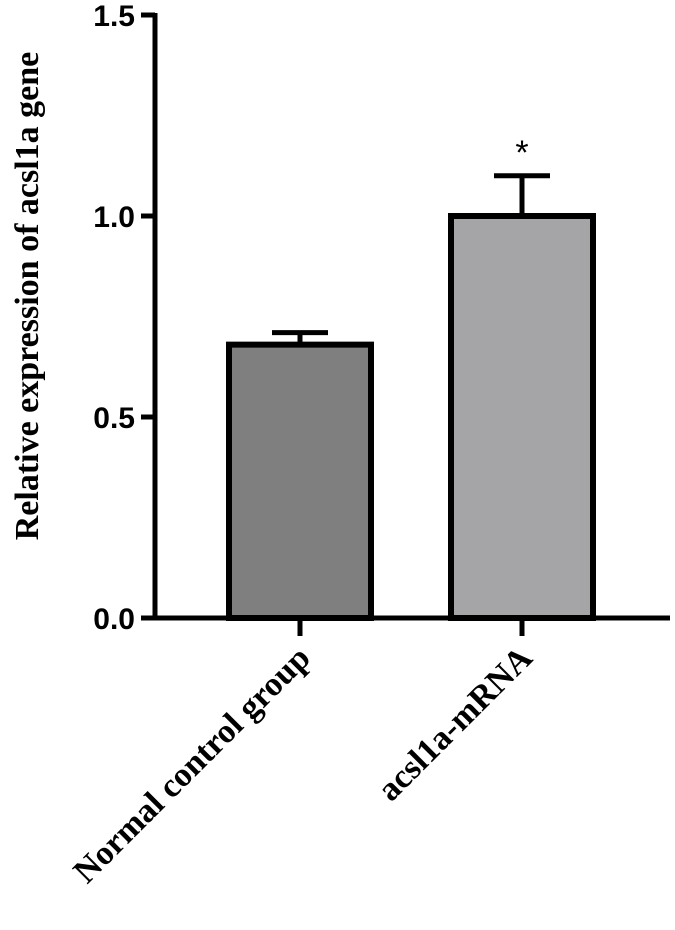 This screenshot has height=930, width=675. I want to click on y-tick-label: 0.0, so click(114, 619).